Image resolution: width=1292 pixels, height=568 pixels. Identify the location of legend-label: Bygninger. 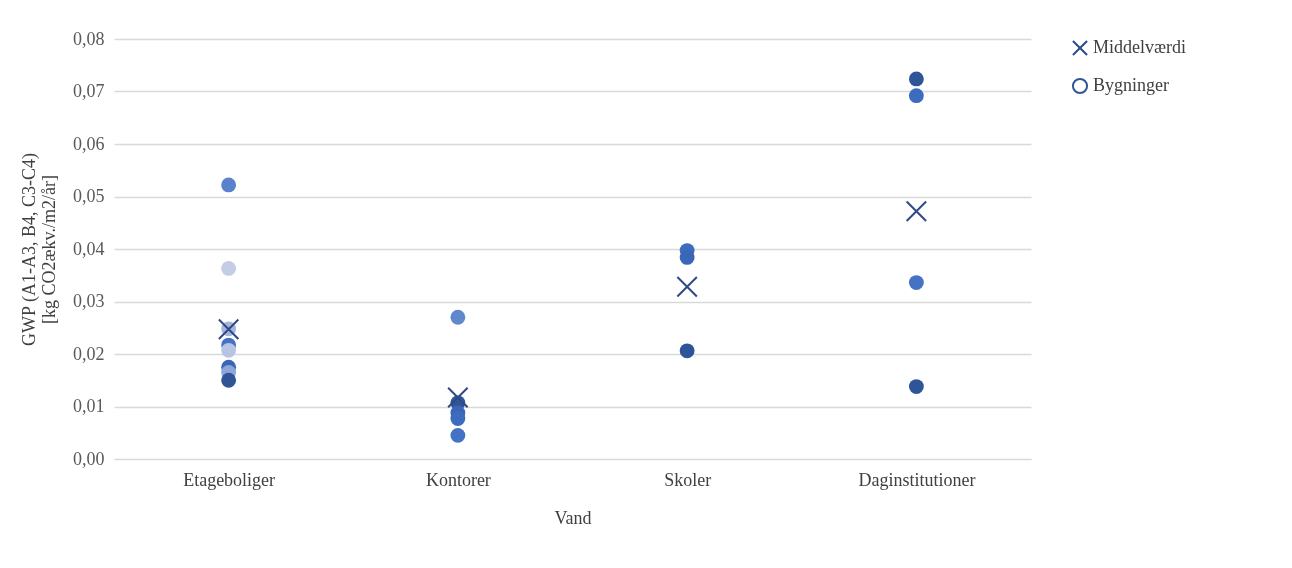
(1131, 85).